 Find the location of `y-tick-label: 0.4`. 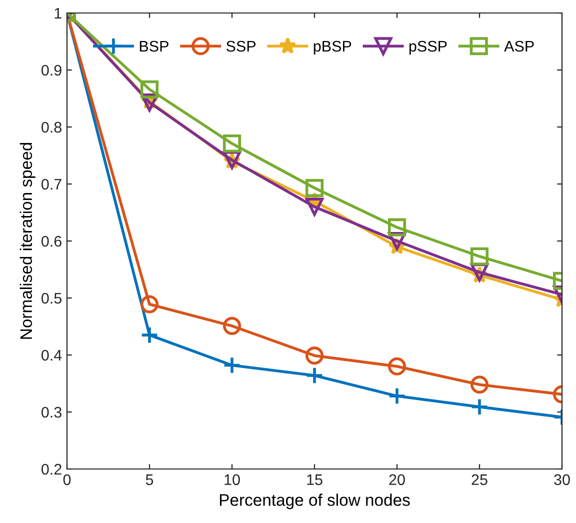

y-tick-label: 0.4 is located at coordinates (52, 355).